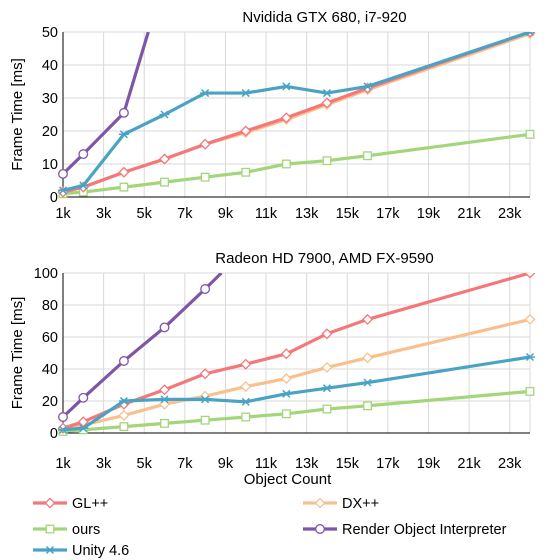  Describe the element at coordinates (90, 504) in the screenshot. I see `legend-label: GL++` at that location.